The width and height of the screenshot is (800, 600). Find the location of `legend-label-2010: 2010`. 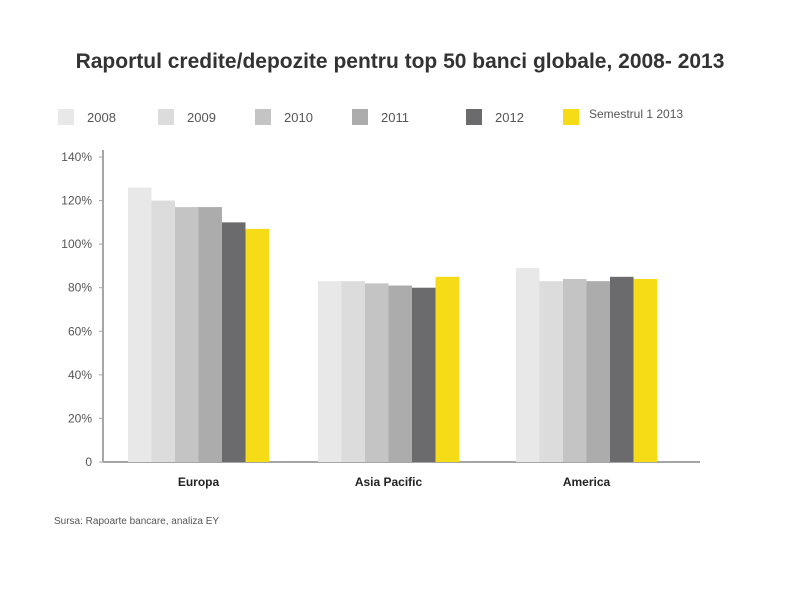

legend-label-2010: 2010 is located at coordinates (298, 117).